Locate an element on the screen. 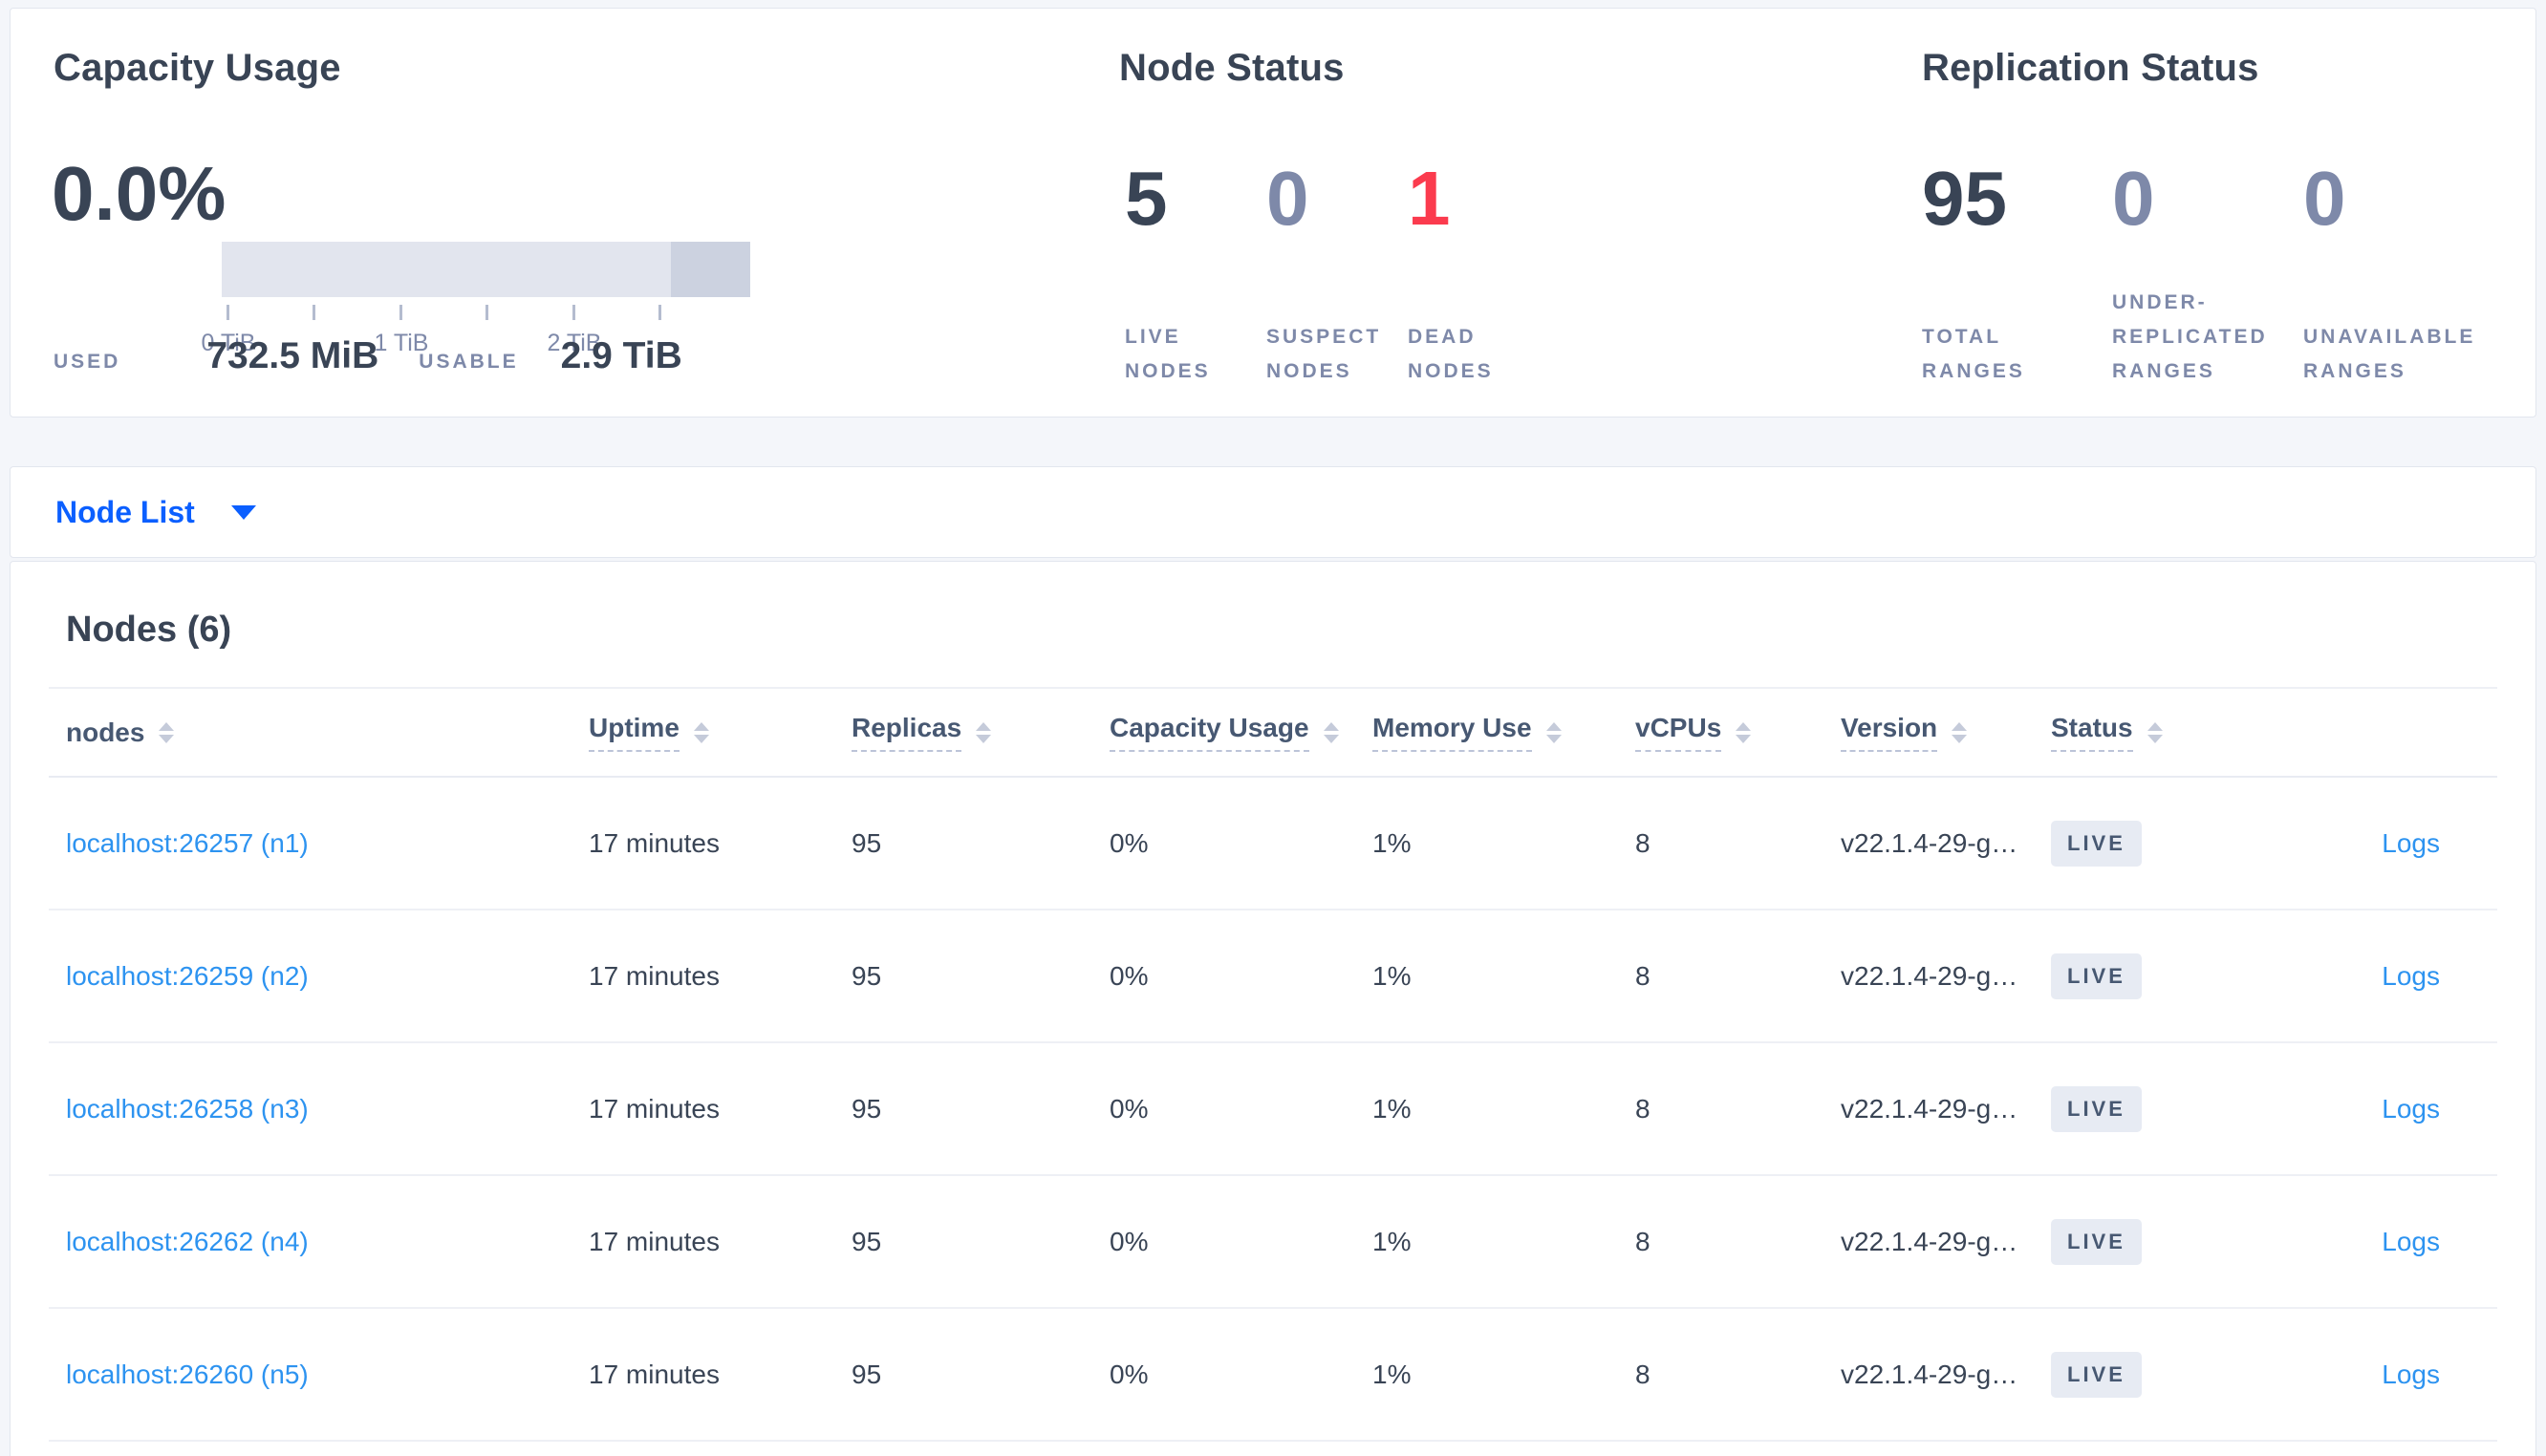  tick-label-1tib: 1 TiB is located at coordinates (401, 343).